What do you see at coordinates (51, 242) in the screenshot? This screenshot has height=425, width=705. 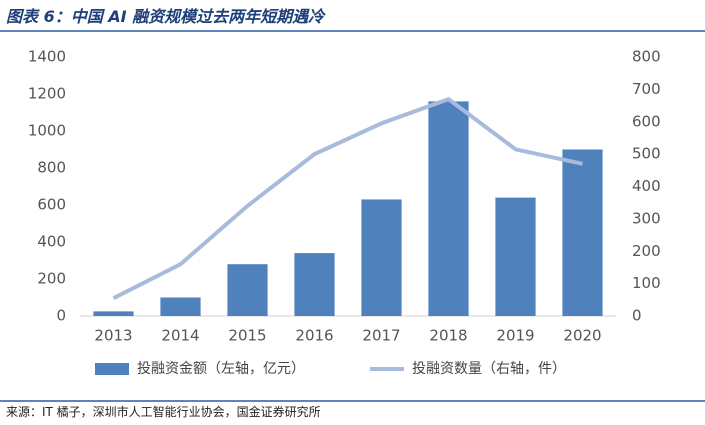 I see `y-tick-label: 400` at bounding box center [51, 242].